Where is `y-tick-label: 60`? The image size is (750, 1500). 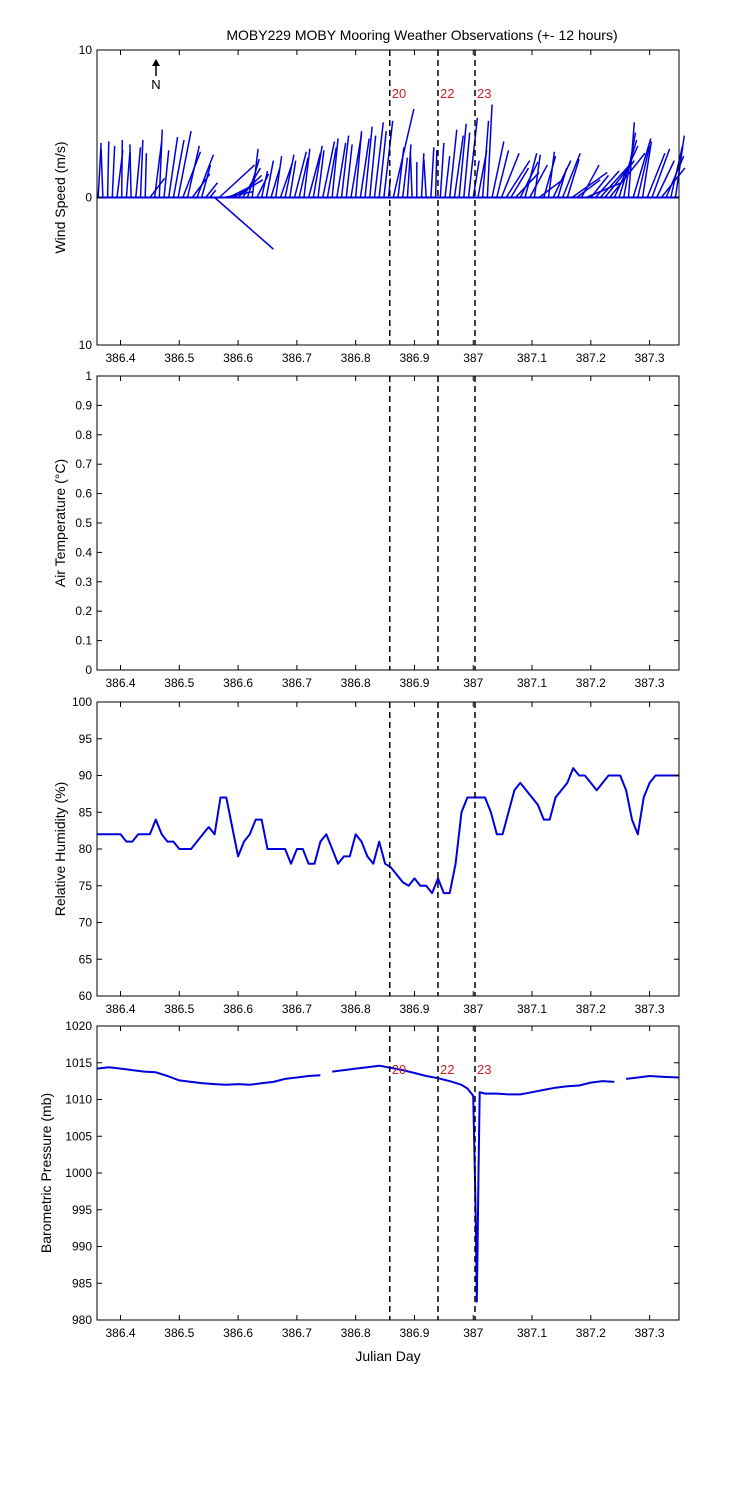
y-tick-label: 60 is located at coordinates (86, 996).